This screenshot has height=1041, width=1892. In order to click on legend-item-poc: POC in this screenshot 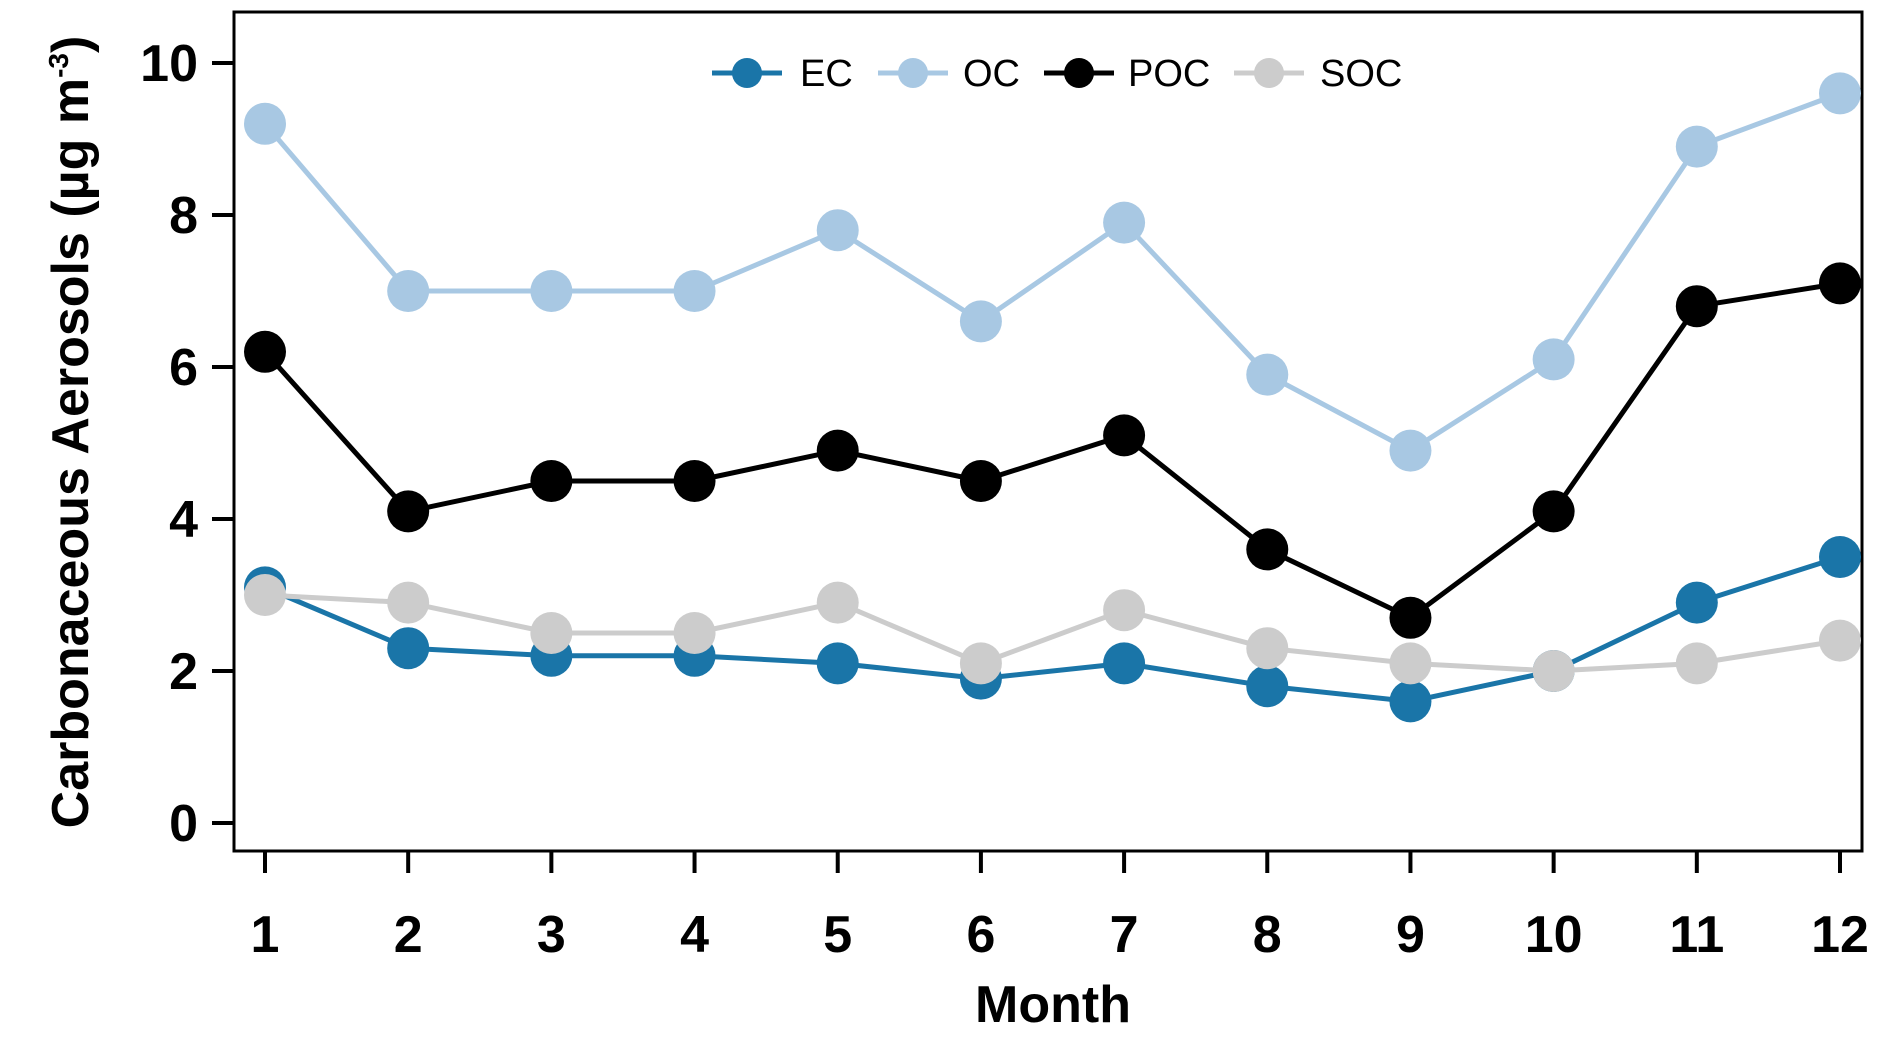, I will do `click(1127, 74)`.